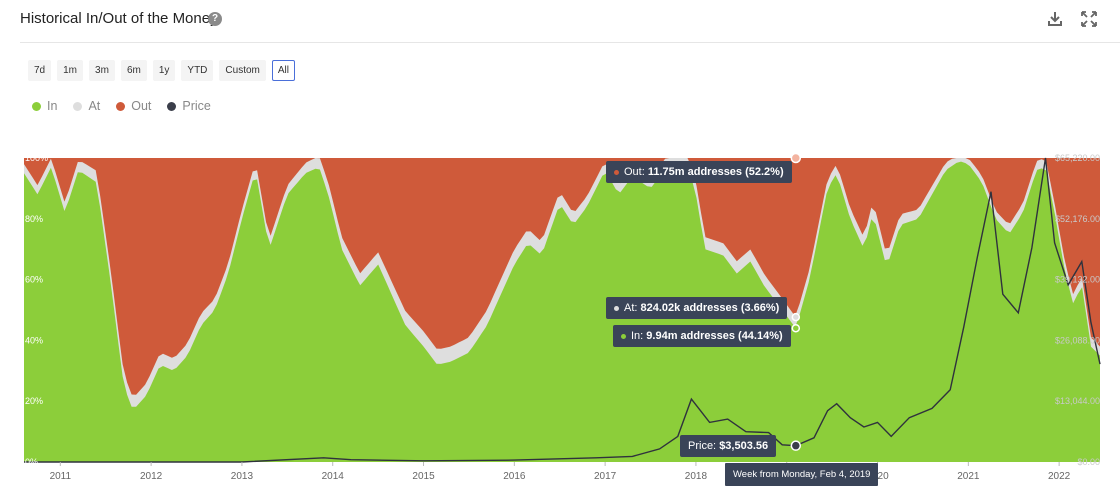  What do you see at coordinates (796, 158) in the screenshot?
I see `out-marker` at bounding box center [796, 158].